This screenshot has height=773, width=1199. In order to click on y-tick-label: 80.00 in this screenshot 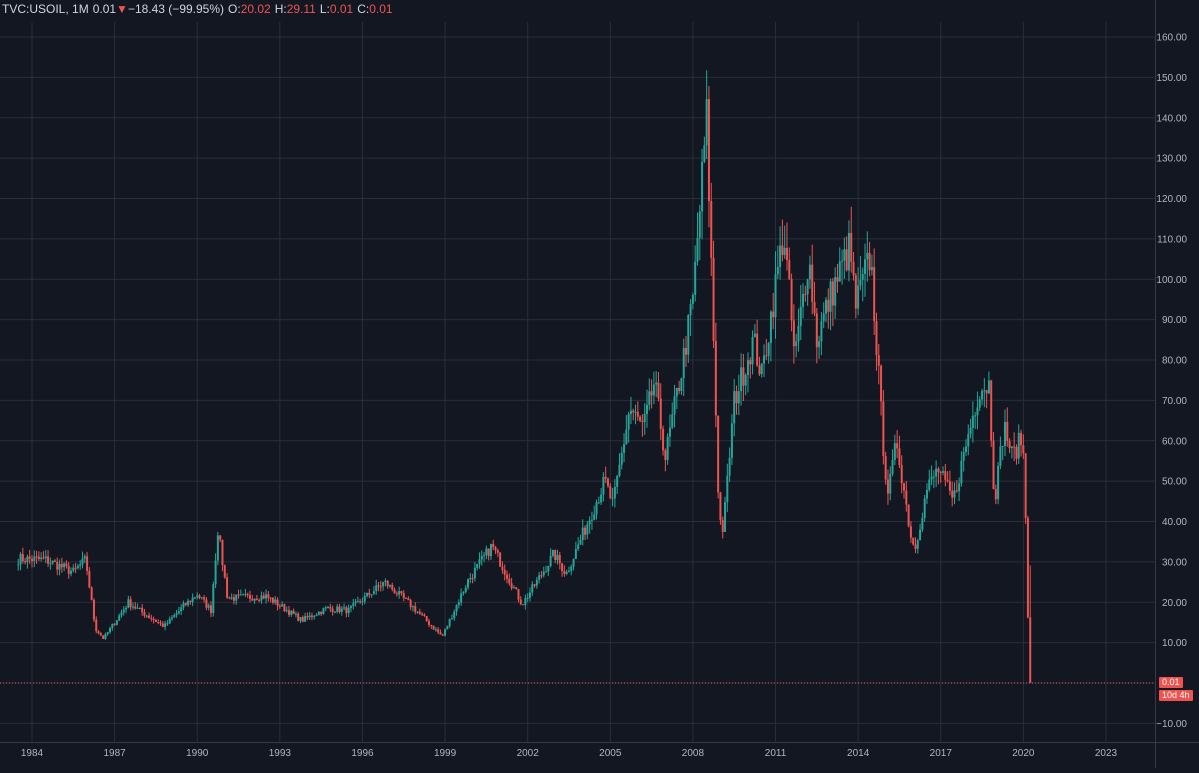, I will do `click(1174, 361)`.